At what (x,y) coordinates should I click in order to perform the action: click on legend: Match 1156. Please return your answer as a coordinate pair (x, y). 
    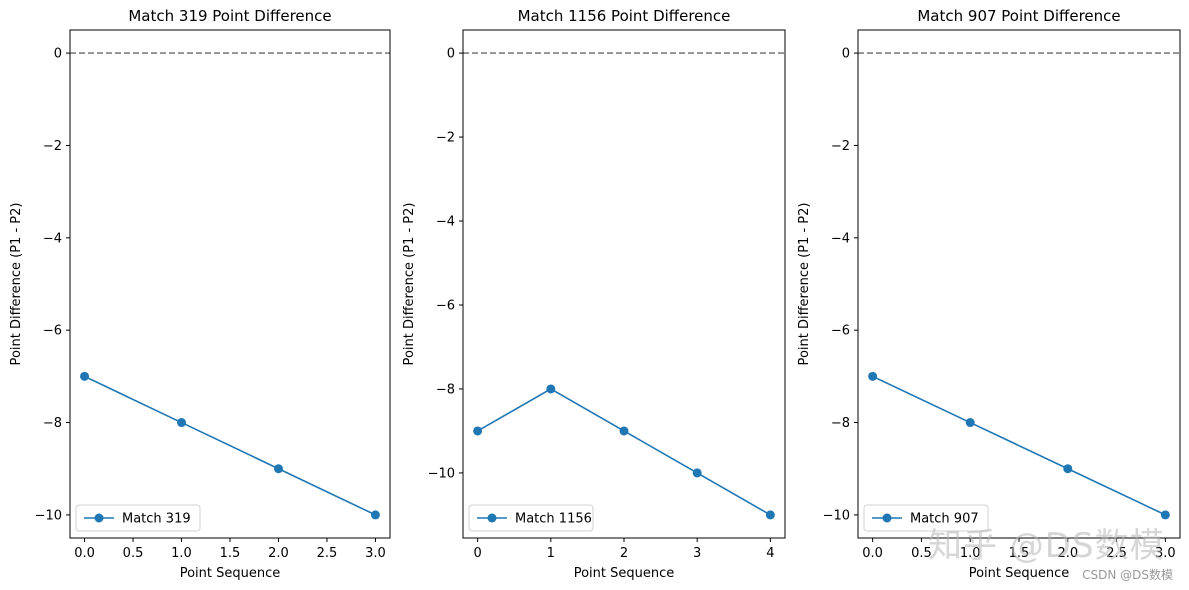
    Looking at the image, I should click on (531, 518).